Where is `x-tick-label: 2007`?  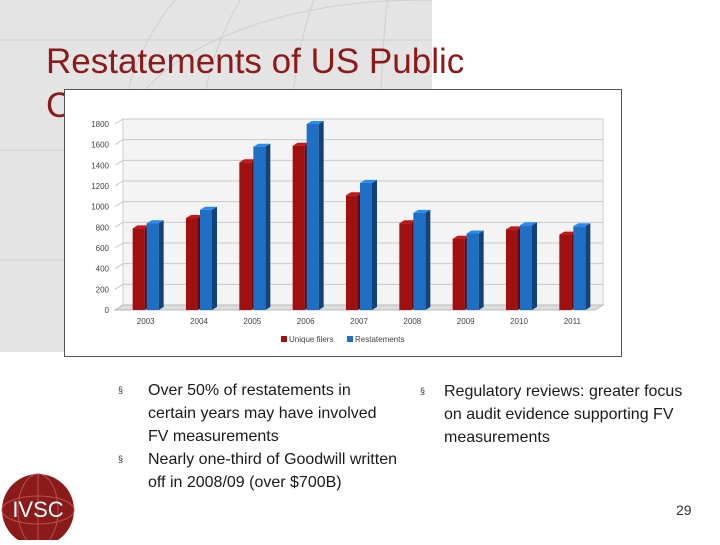 x-tick-label: 2007 is located at coordinates (359, 321).